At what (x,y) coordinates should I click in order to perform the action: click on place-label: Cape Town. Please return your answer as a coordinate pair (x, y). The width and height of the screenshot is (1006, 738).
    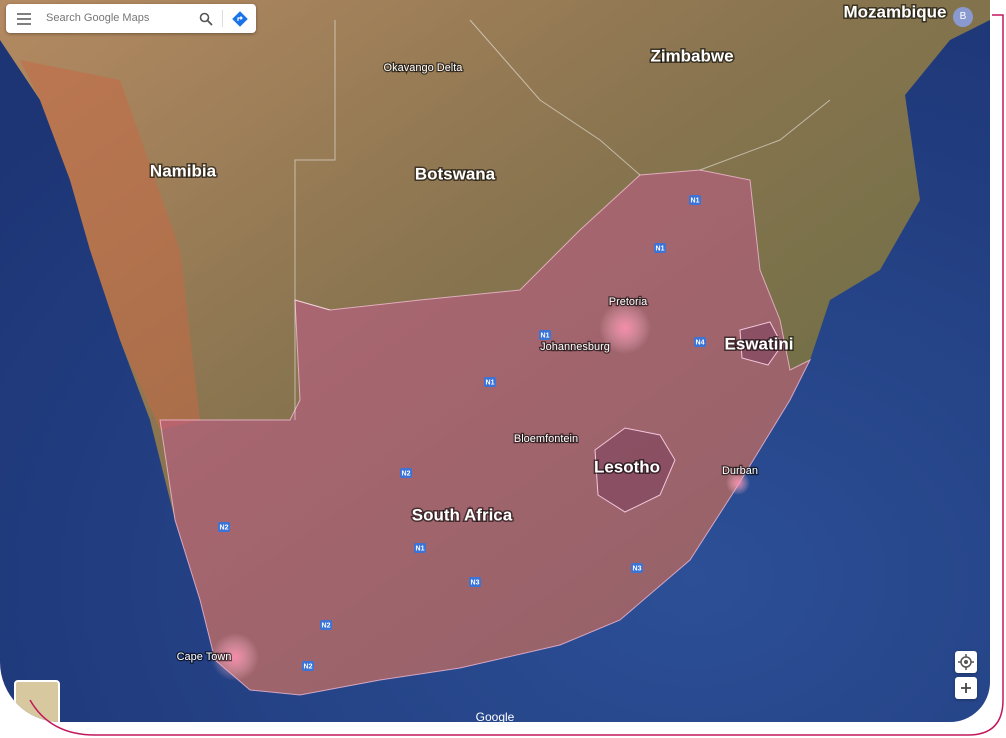
    Looking at the image, I should click on (204, 657).